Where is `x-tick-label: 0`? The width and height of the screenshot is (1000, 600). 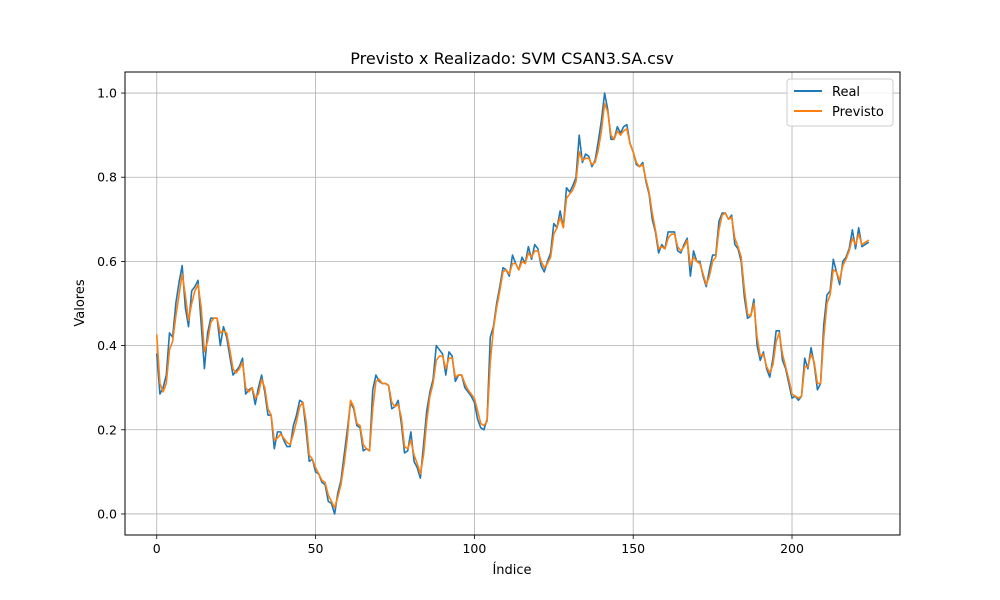 x-tick-label: 0 is located at coordinates (157, 548).